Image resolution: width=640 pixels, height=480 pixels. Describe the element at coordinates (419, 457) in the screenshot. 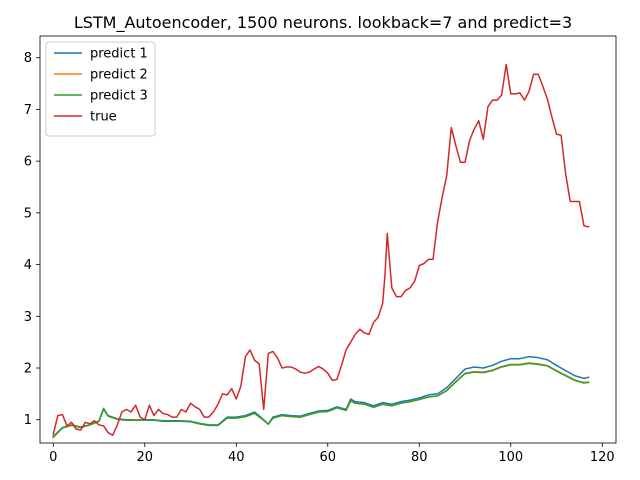

I see `x-tick-label: 80` at that location.